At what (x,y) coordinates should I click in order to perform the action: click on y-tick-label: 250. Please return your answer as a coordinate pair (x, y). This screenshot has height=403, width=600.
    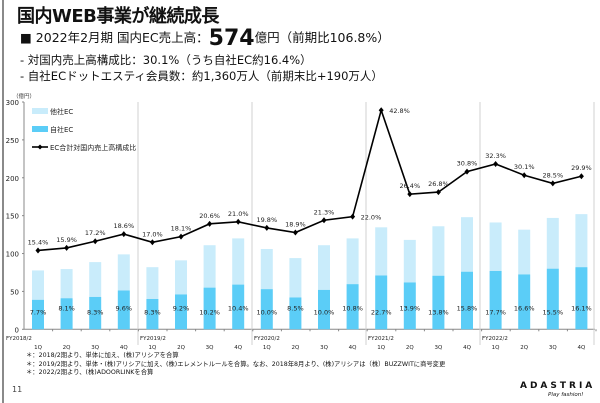
    Looking at the image, I should click on (12, 141).